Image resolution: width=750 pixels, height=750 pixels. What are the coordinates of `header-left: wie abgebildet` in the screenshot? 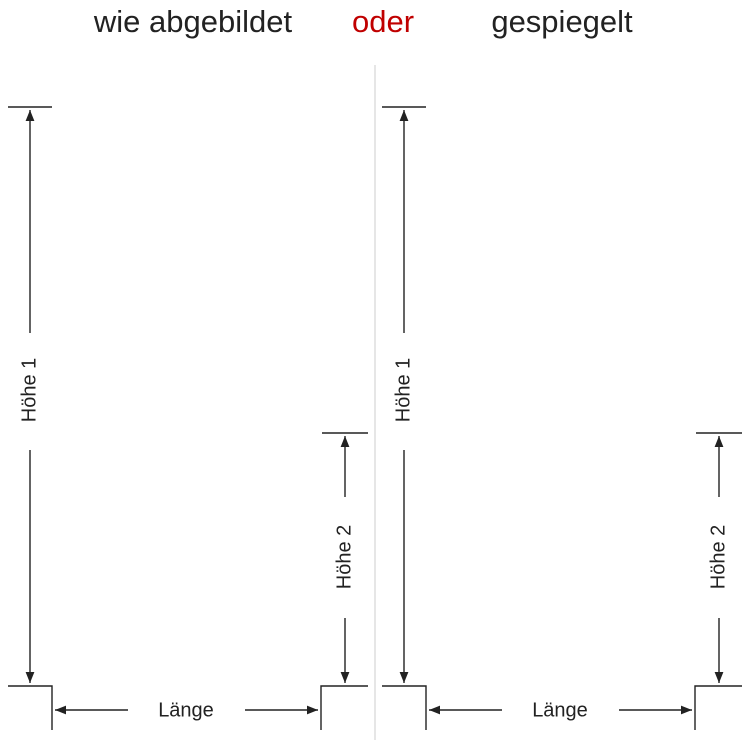 It's located at (193, 21).